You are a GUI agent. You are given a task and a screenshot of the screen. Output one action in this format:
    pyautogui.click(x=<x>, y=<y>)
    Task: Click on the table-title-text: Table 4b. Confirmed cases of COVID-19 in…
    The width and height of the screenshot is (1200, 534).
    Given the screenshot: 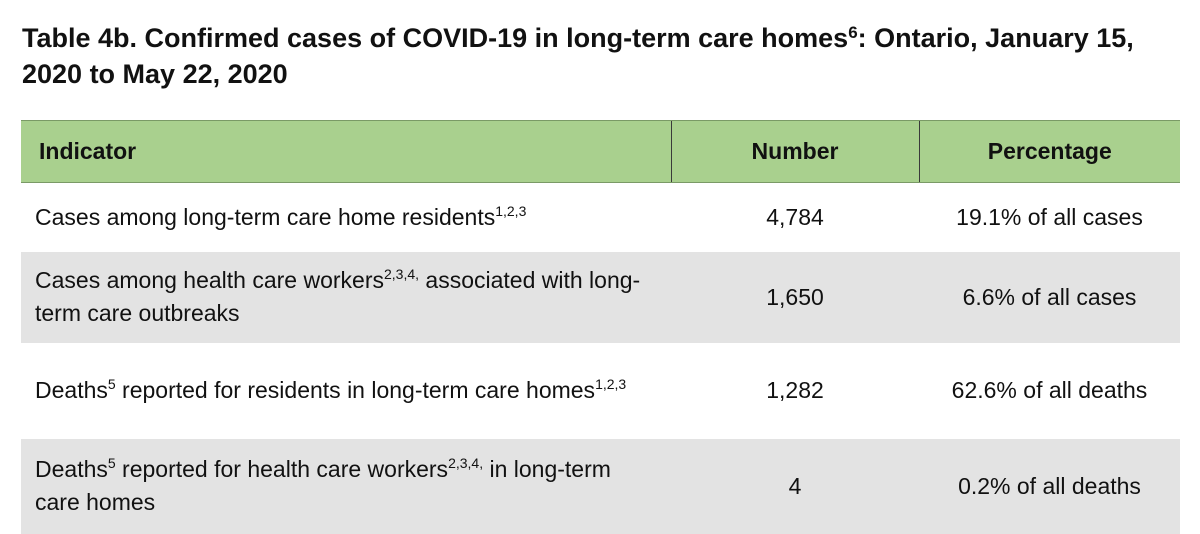 What is the action you would take?
    pyautogui.click(x=435, y=38)
    